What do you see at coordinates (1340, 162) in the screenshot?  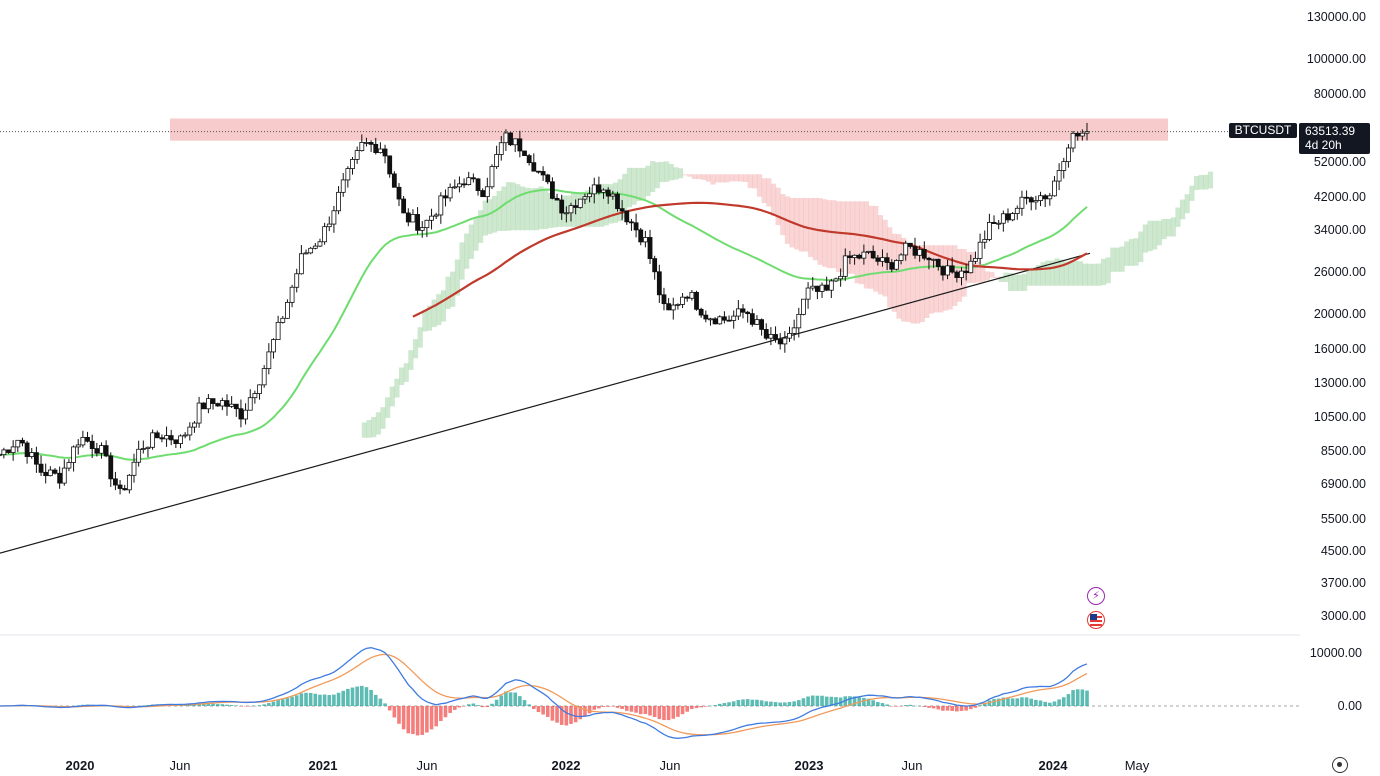 I see `y-tick-label: 52000.00` at bounding box center [1340, 162].